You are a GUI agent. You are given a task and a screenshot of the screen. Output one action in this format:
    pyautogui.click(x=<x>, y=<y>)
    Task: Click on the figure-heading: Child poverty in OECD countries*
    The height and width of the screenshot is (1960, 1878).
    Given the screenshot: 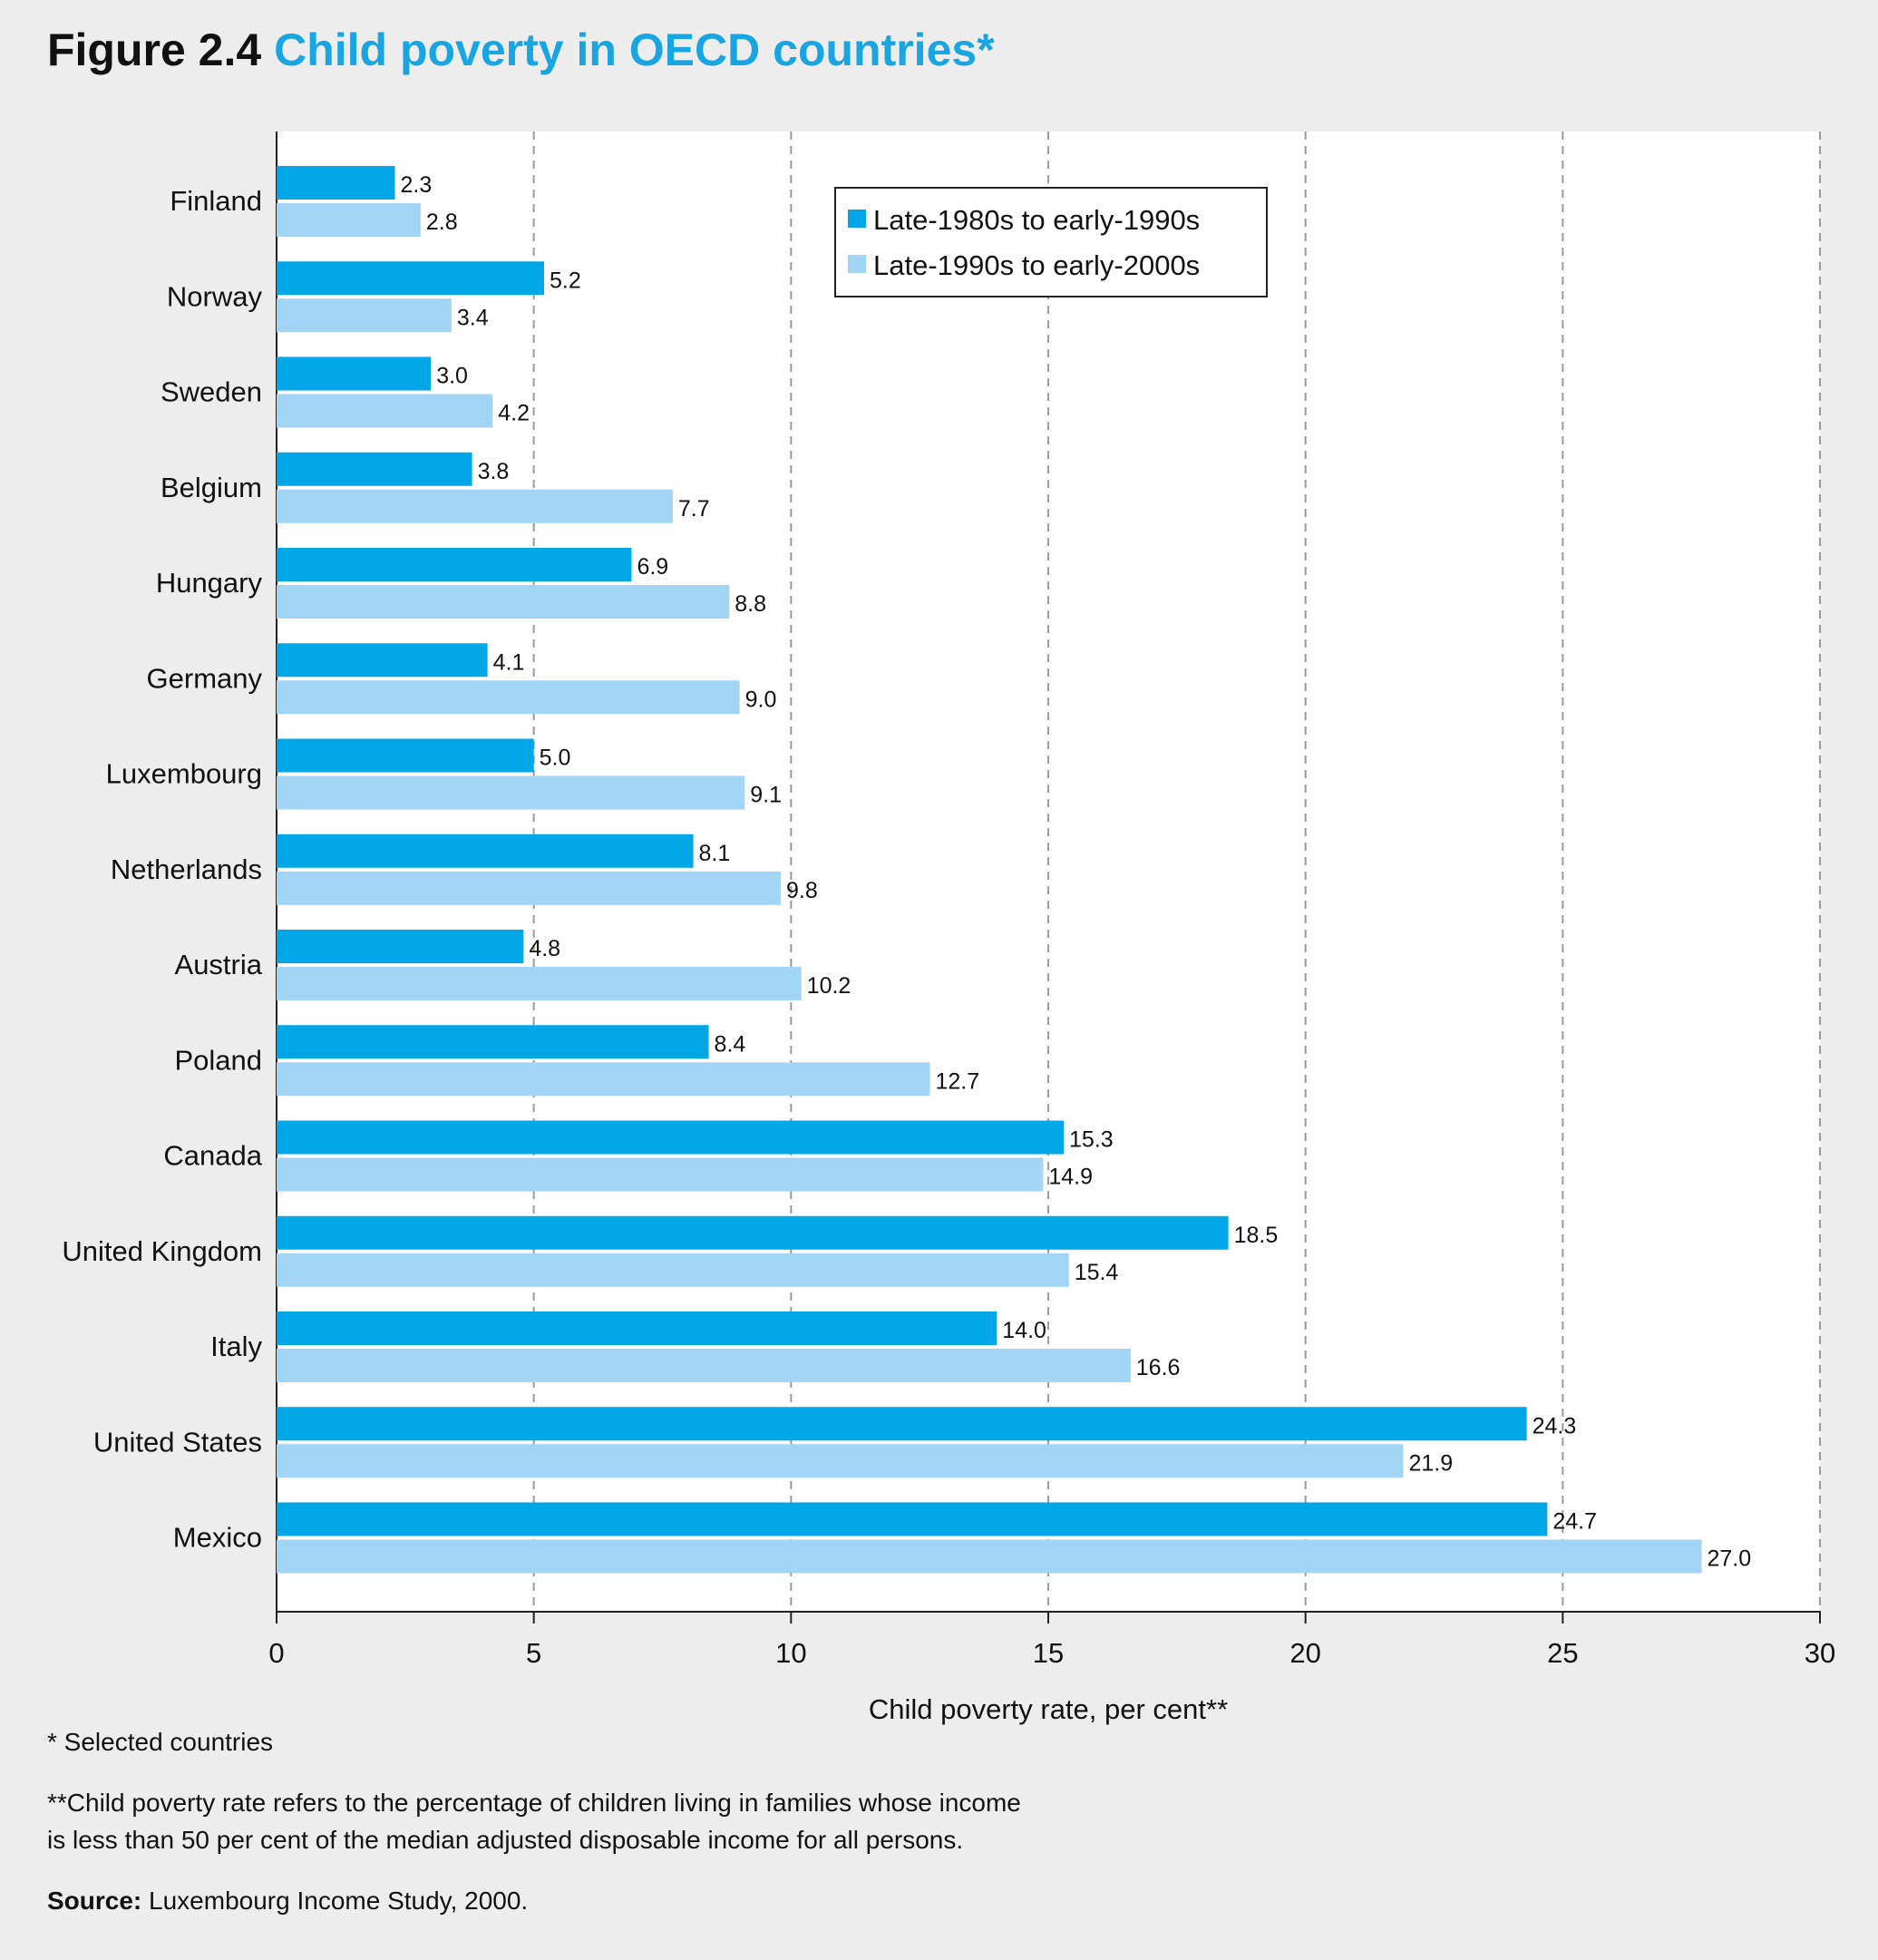 What is the action you would take?
    pyautogui.click(x=634, y=49)
    